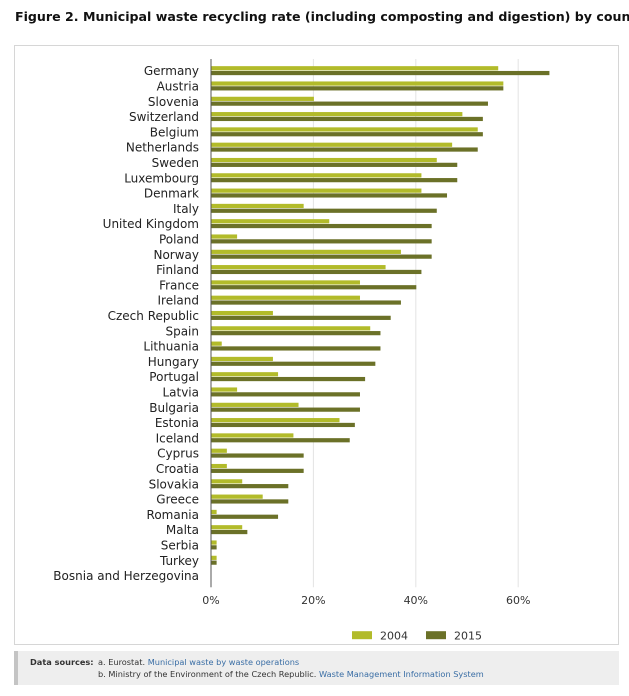  What do you see at coordinates (250, 486) in the screenshot?
I see `bar-2015-slovakia` at bounding box center [250, 486].